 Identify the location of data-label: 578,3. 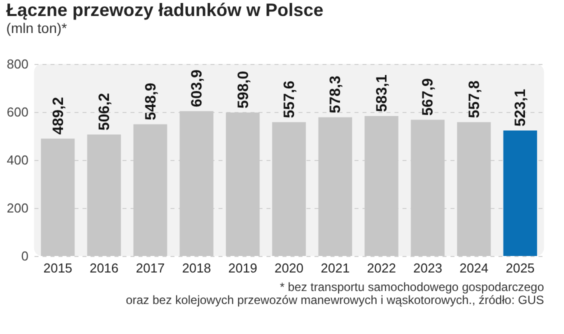
(335, 95).